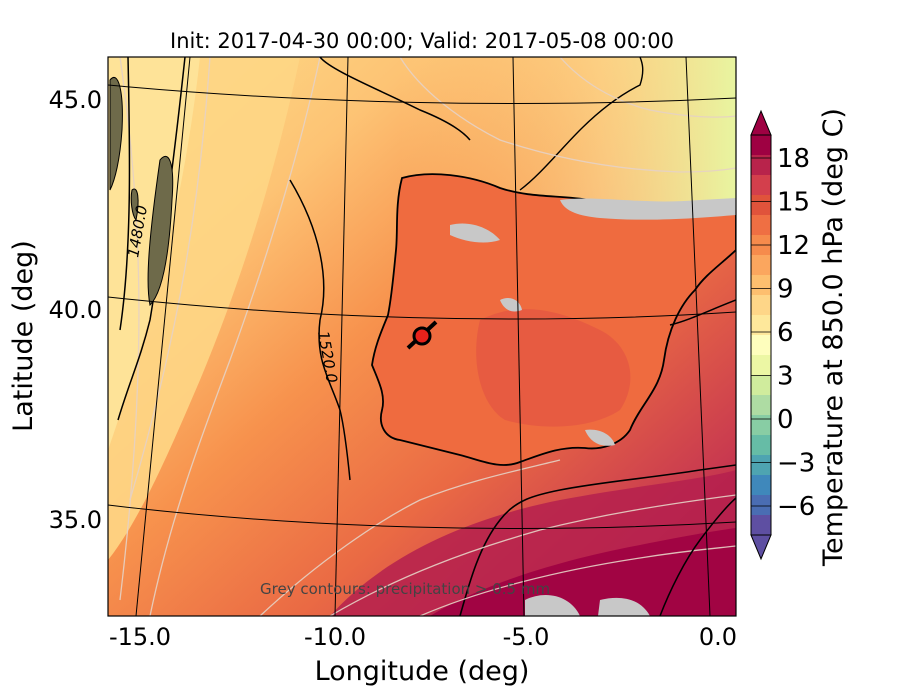 The image size is (900, 700). Describe the element at coordinates (526, 637) in the screenshot. I see `x-tick-label: -5.0` at that location.